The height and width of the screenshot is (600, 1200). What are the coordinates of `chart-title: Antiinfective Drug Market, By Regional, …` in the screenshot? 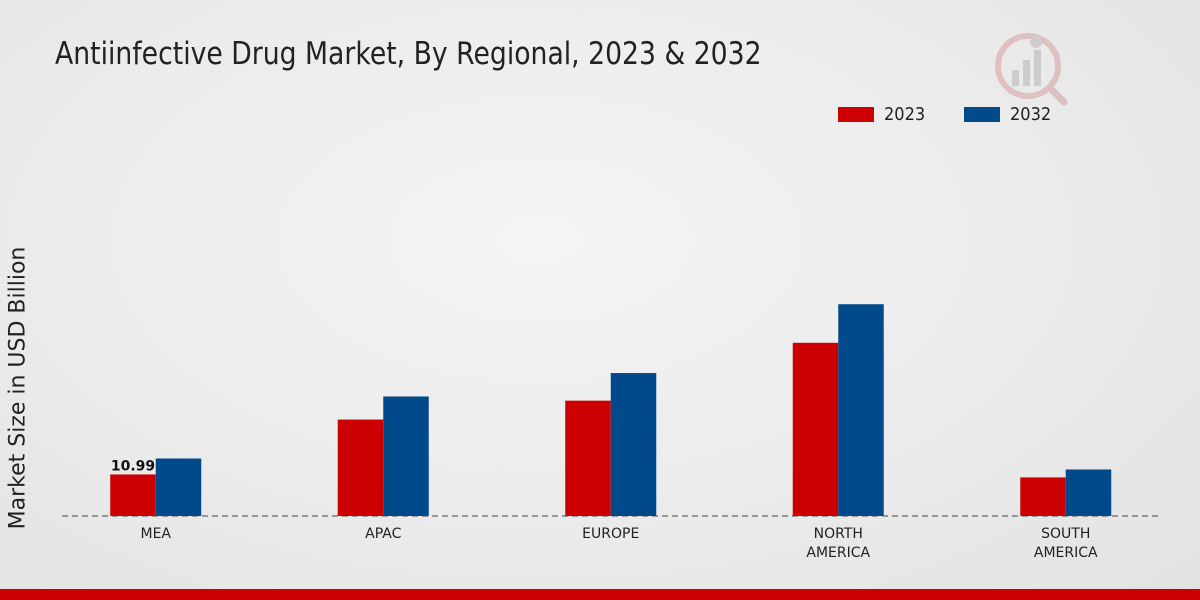 It's located at (408, 54).